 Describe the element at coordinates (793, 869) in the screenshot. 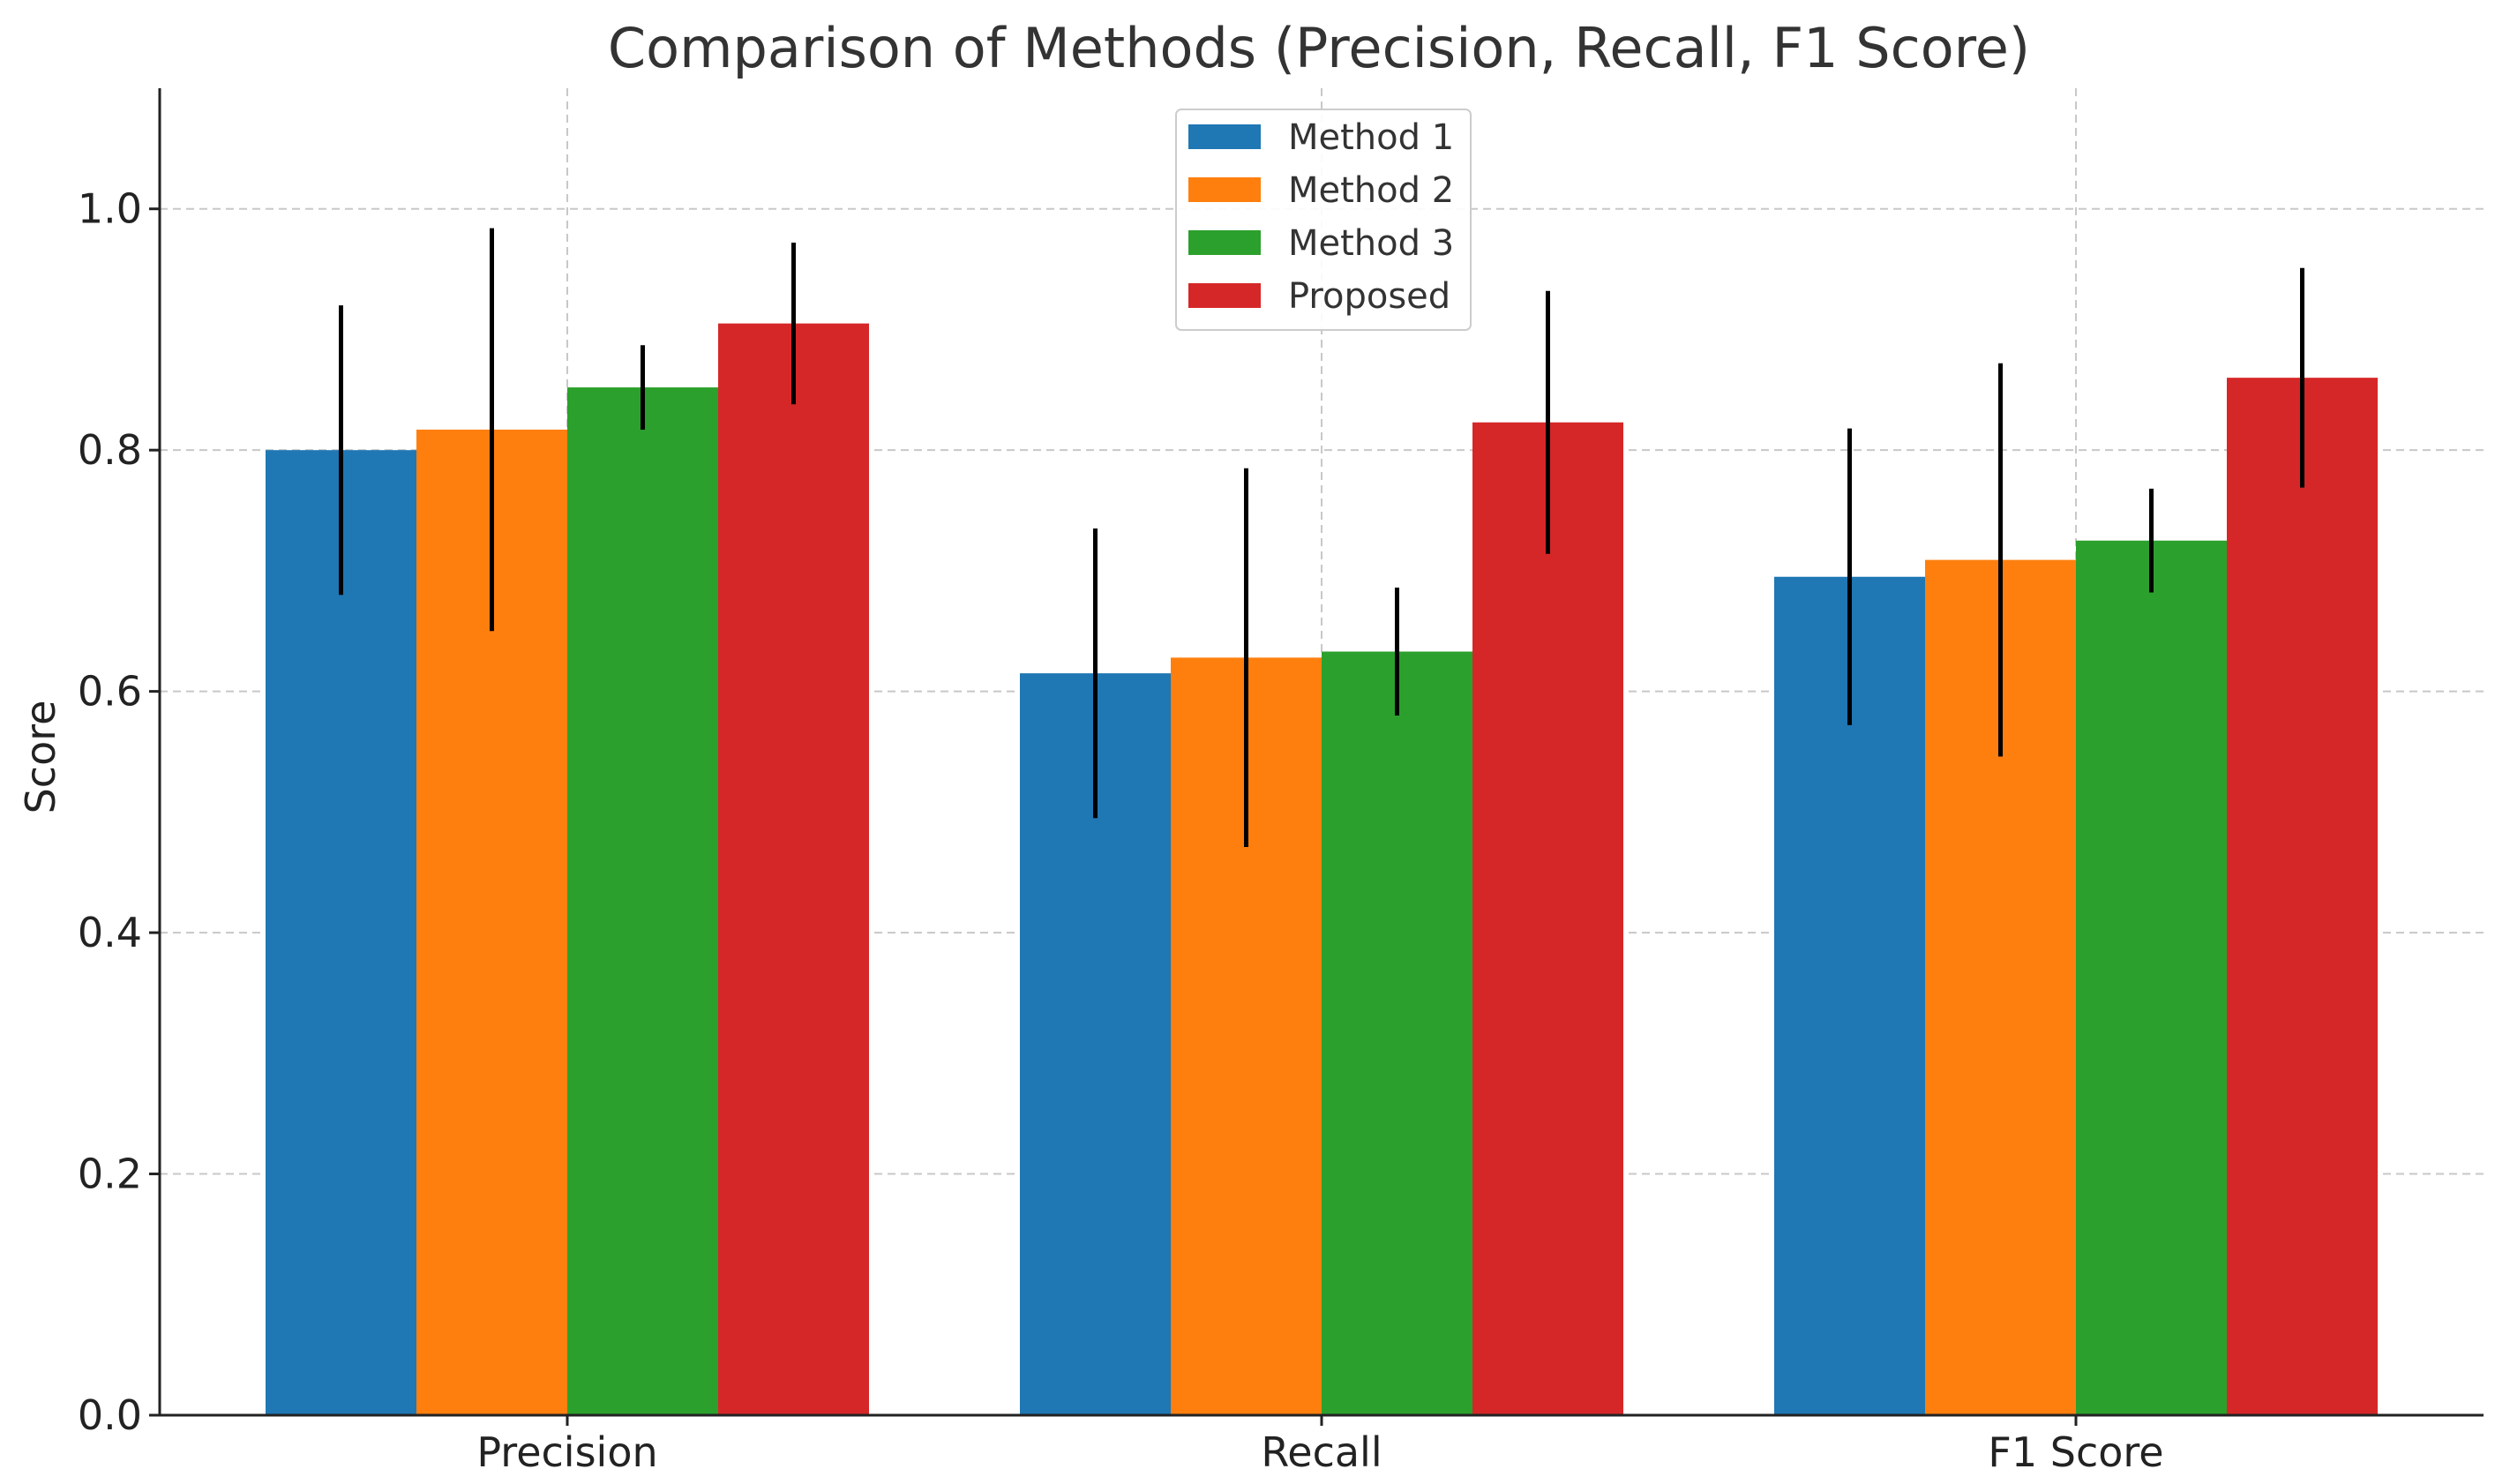

I see `bar-proposed-precision` at that location.